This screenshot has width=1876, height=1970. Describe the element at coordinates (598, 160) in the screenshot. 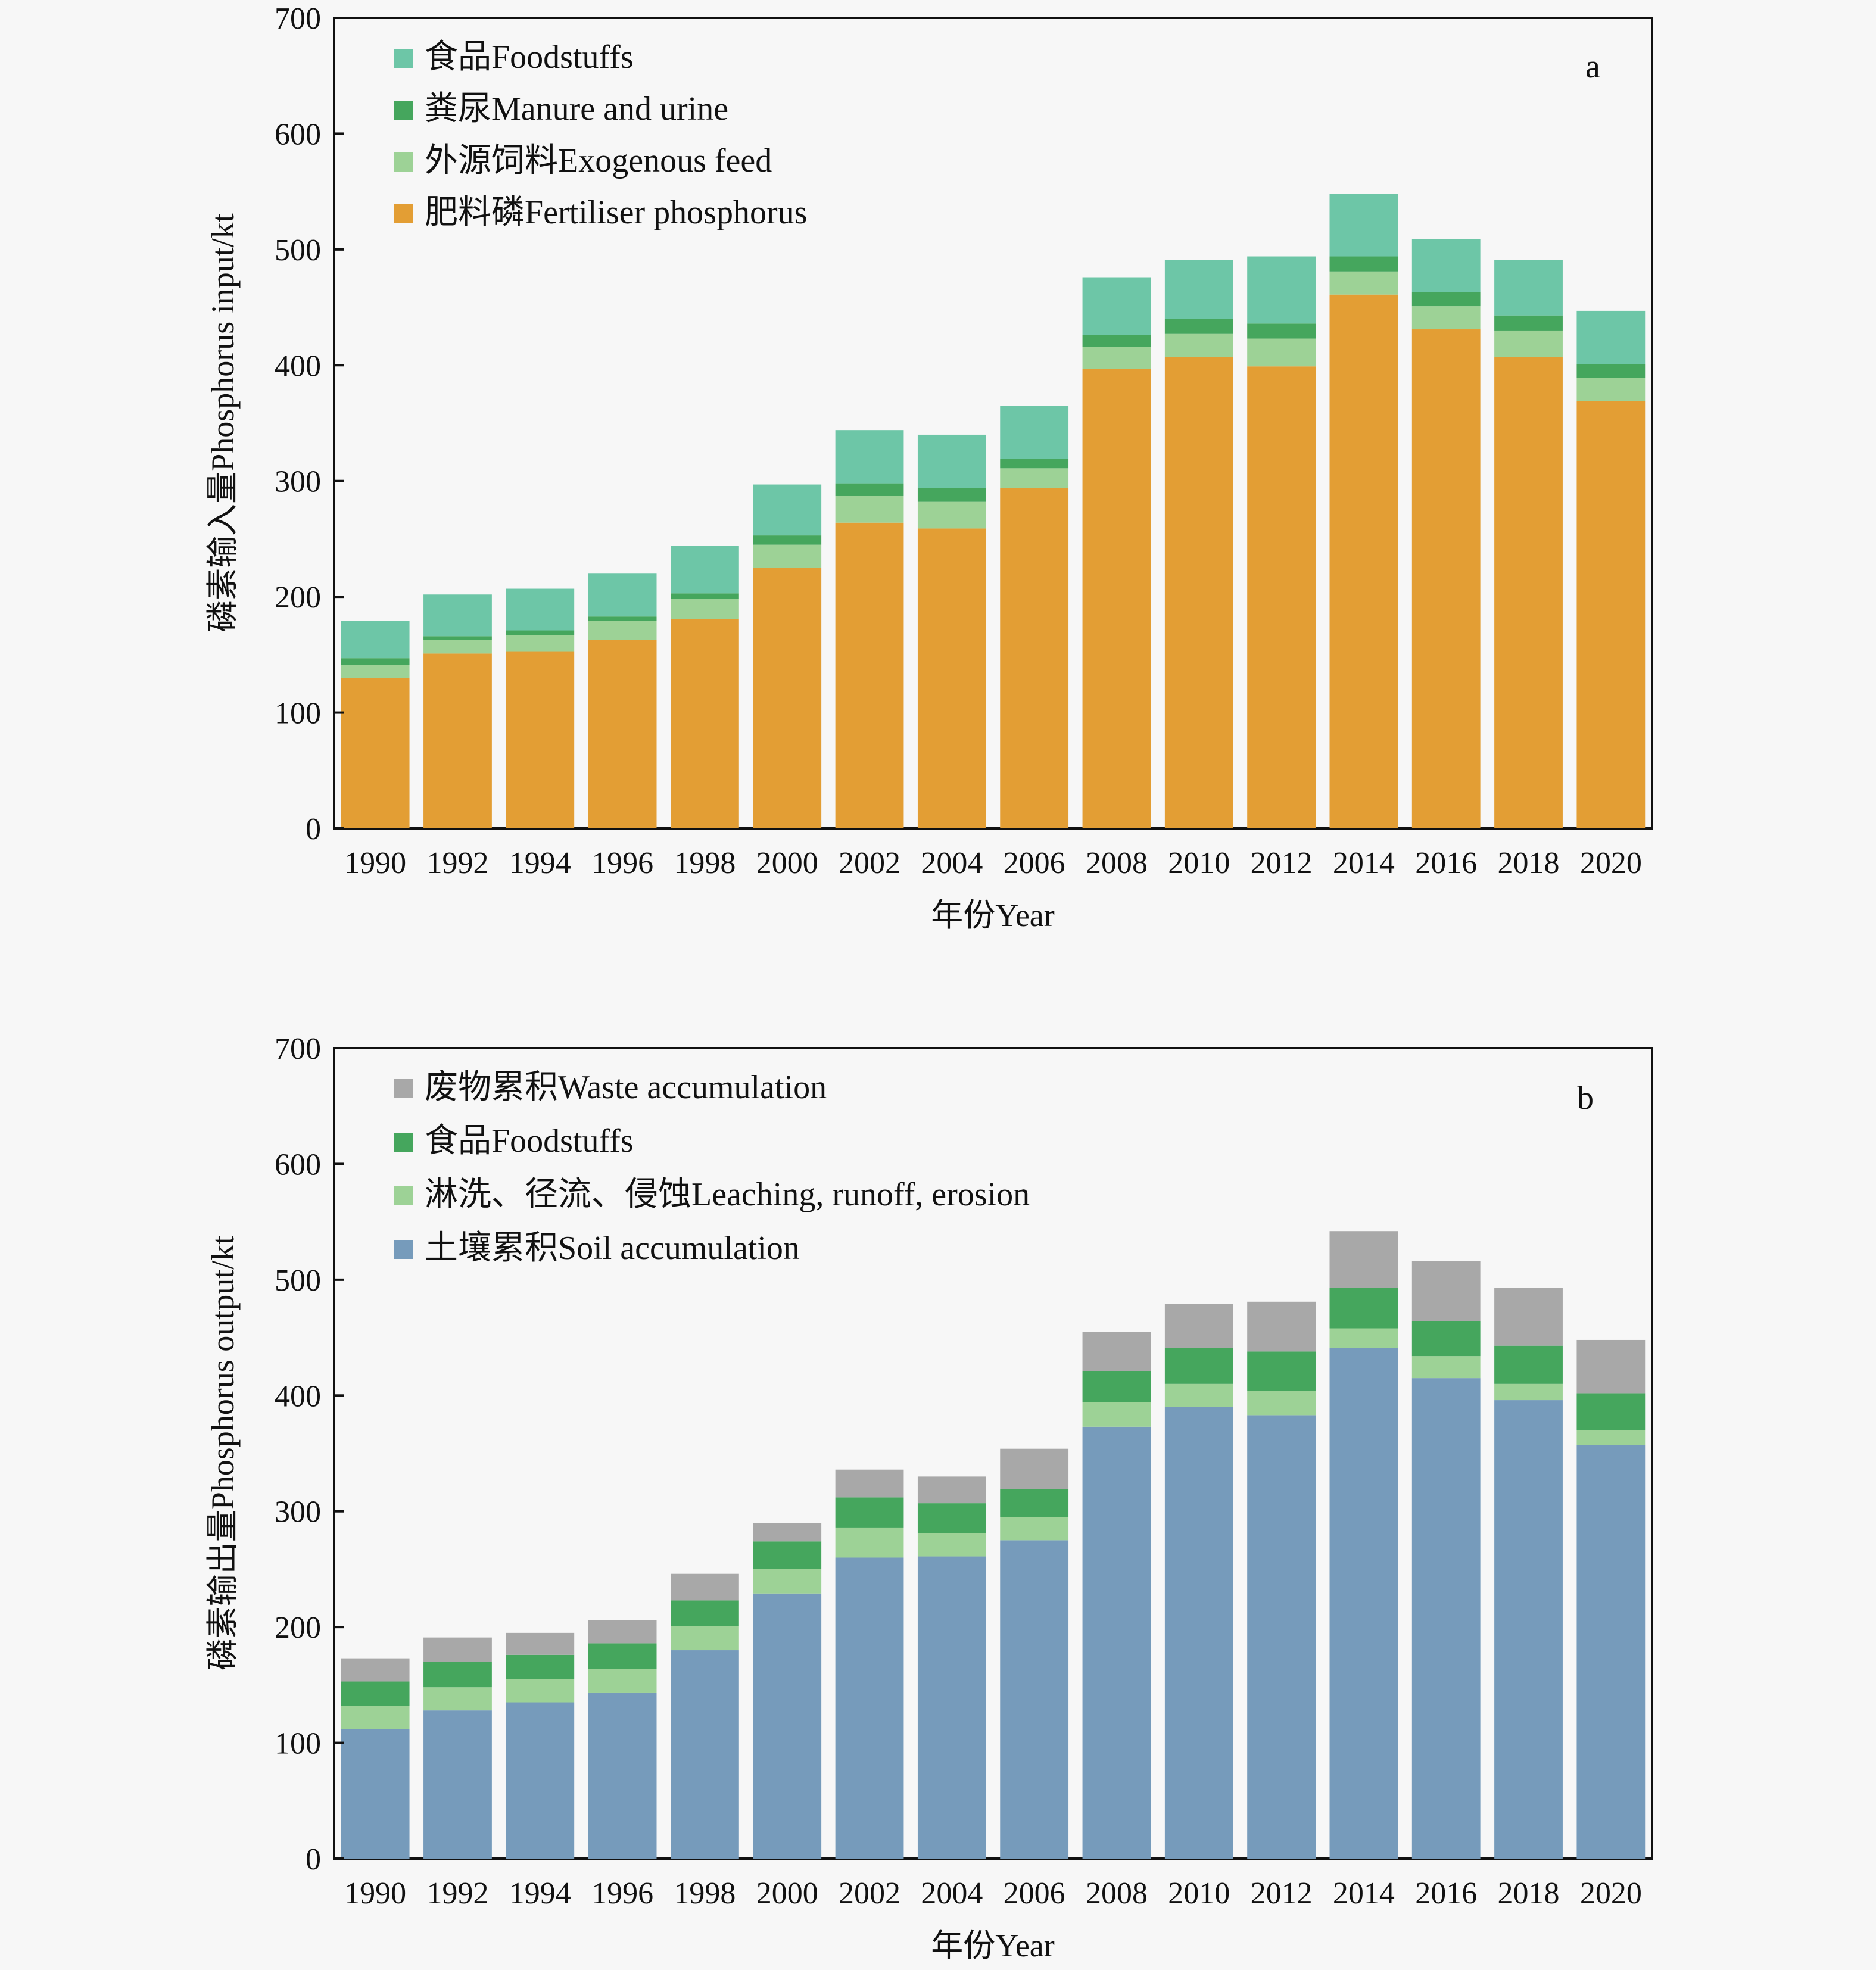

I see `legend-label-exogenous-feed: 外源饲料Exogenous feed` at that location.